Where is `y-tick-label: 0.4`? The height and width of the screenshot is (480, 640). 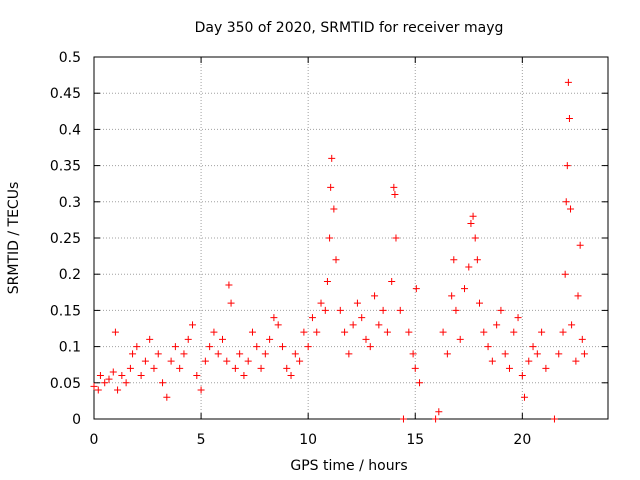
y-tick-label: 0.4 is located at coordinates (70, 130).